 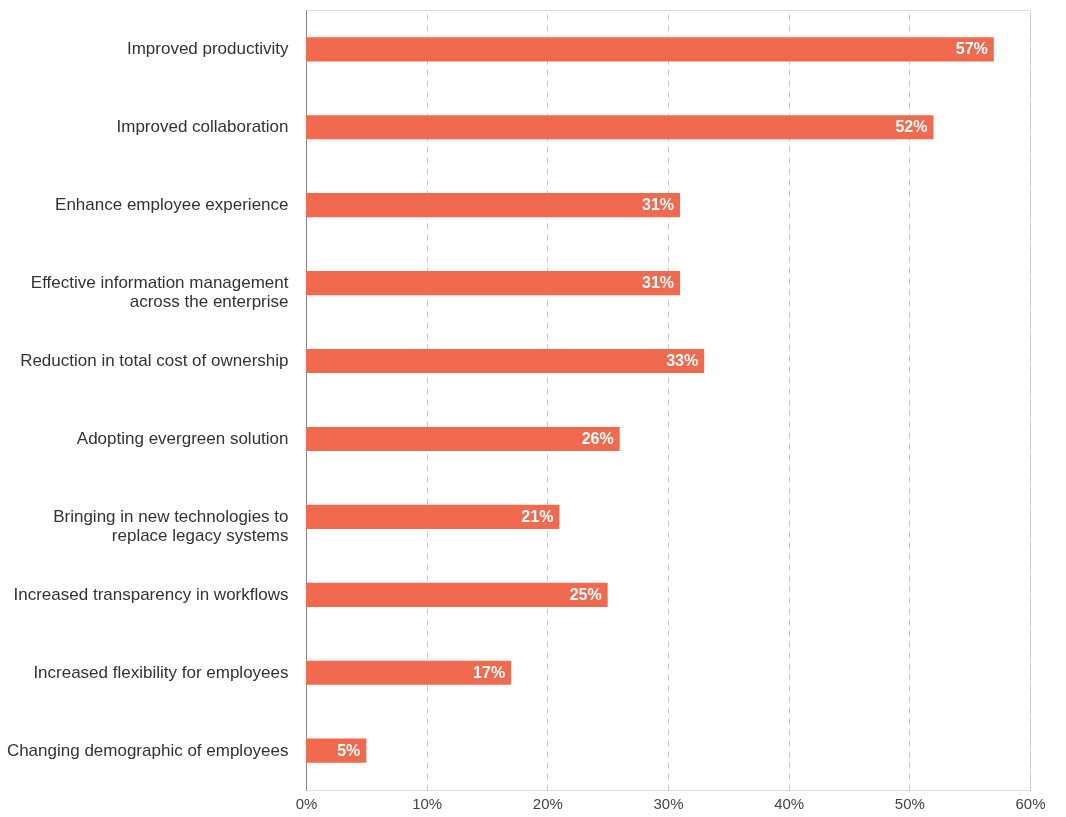 What do you see at coordinates (547, 803) in the screenshot?
I see `x-tick-label: 20%` at bounding box center [547, 803].